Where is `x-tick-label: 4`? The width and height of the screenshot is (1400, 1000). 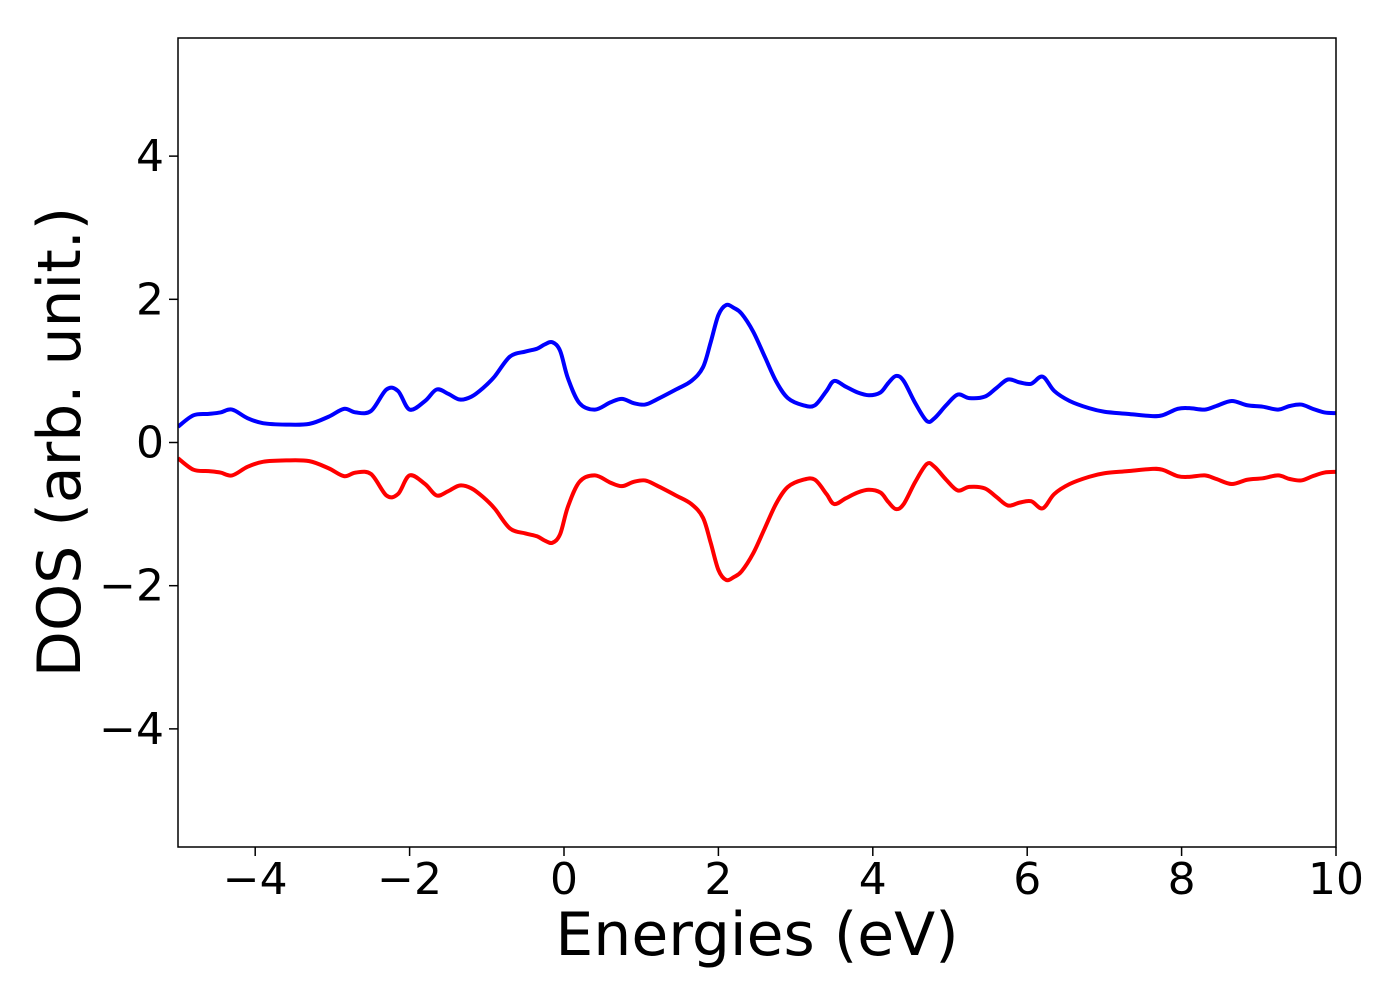 x-tick-label: 4 is located at coordinates (873, 879).